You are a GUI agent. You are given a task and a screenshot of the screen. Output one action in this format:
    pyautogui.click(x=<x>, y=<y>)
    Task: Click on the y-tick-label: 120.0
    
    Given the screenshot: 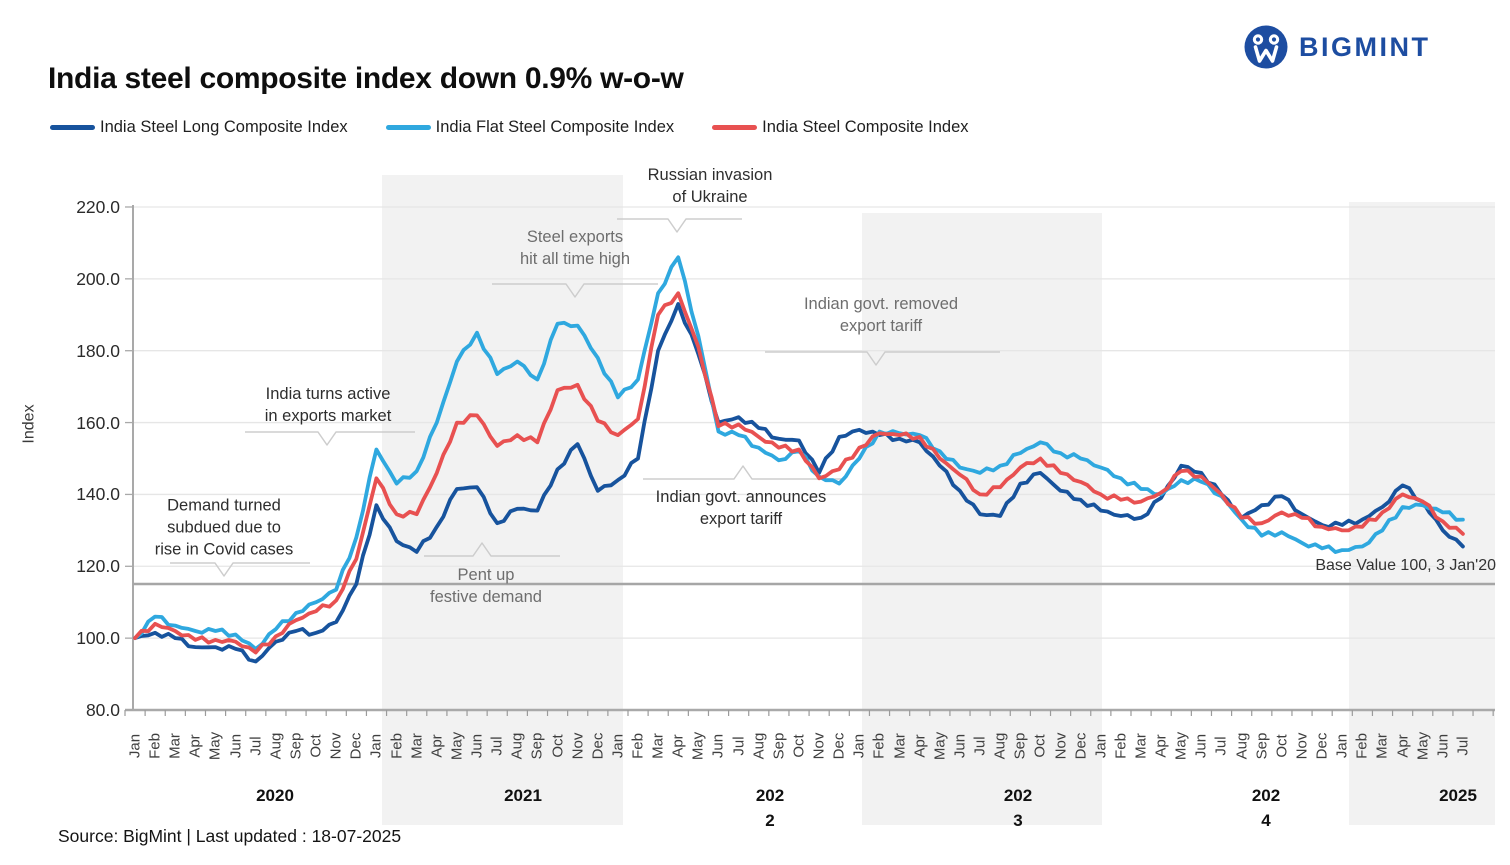 What is the action you would take?
    pyautogui.click(x=98, y=566)
    